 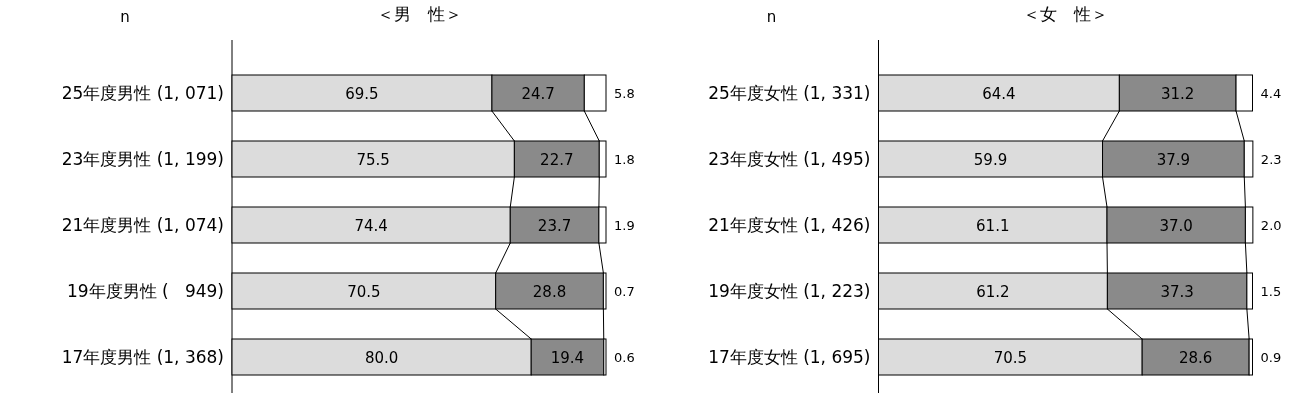 What do you see at coordinates (362, 94) in the screenshot?
I see `data-label: 69.5` at bounding box center [362, 94].